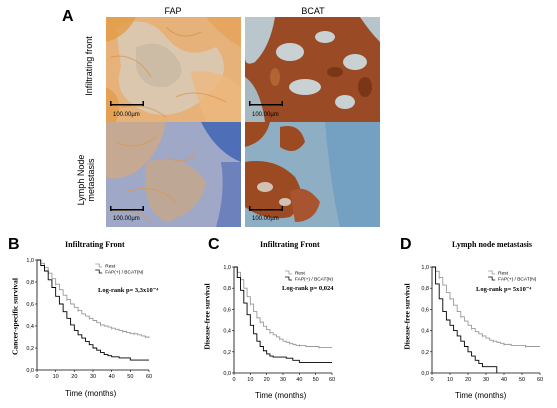 The width and height of the screenshot is (557, 408). I want to click on micrograph-bcat-lymph-node, so click(312, 174).